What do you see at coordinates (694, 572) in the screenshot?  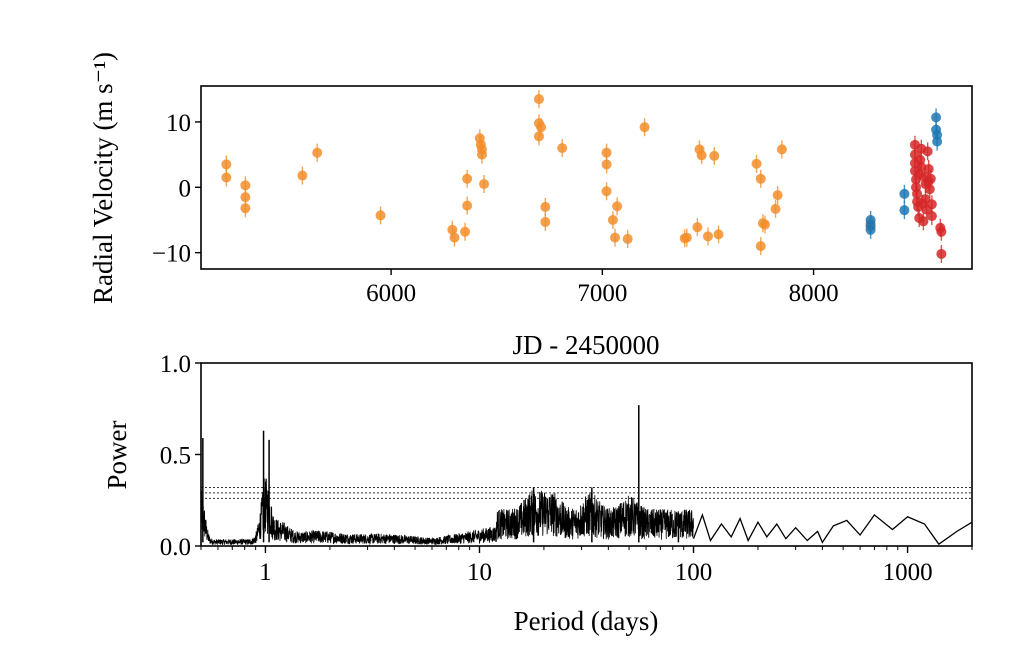 I see `pg-x-tick-label-2: 100` at bounding box center [694, 572].